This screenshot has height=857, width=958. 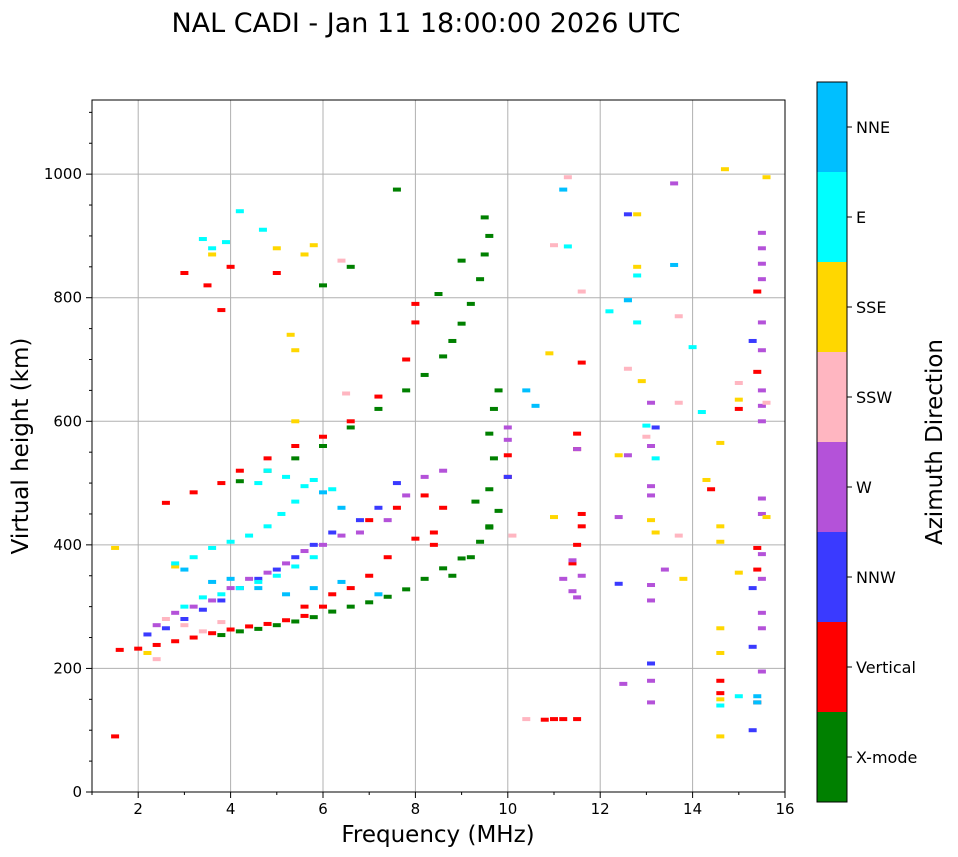 I want to click on x-tick-label: 4, so click(x=231, y=809).